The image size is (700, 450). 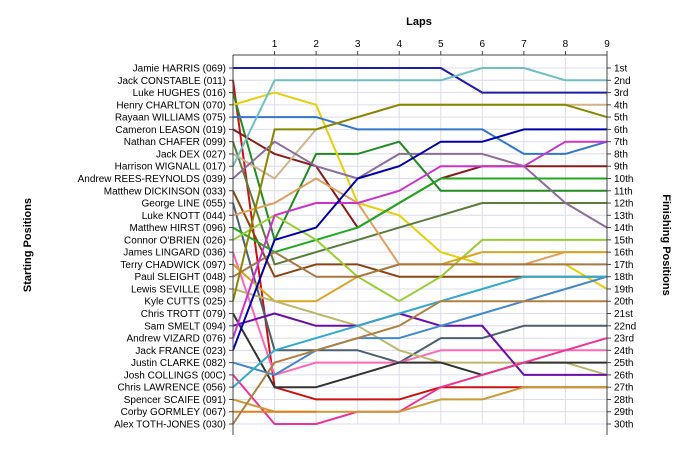 I want to click on lap-tick-label: 2, so click(x=316, y=44).